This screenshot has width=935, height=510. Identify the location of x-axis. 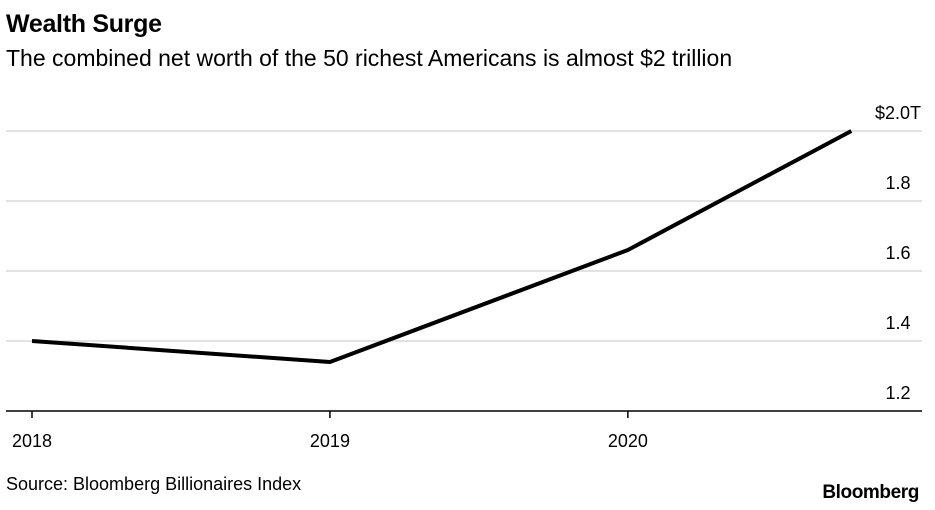
(464, 414).